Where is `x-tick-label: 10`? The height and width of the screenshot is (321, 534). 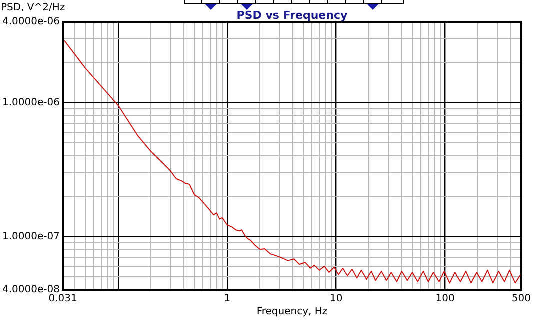 x-tick-label: 10 is located at coordinates (336, 299).